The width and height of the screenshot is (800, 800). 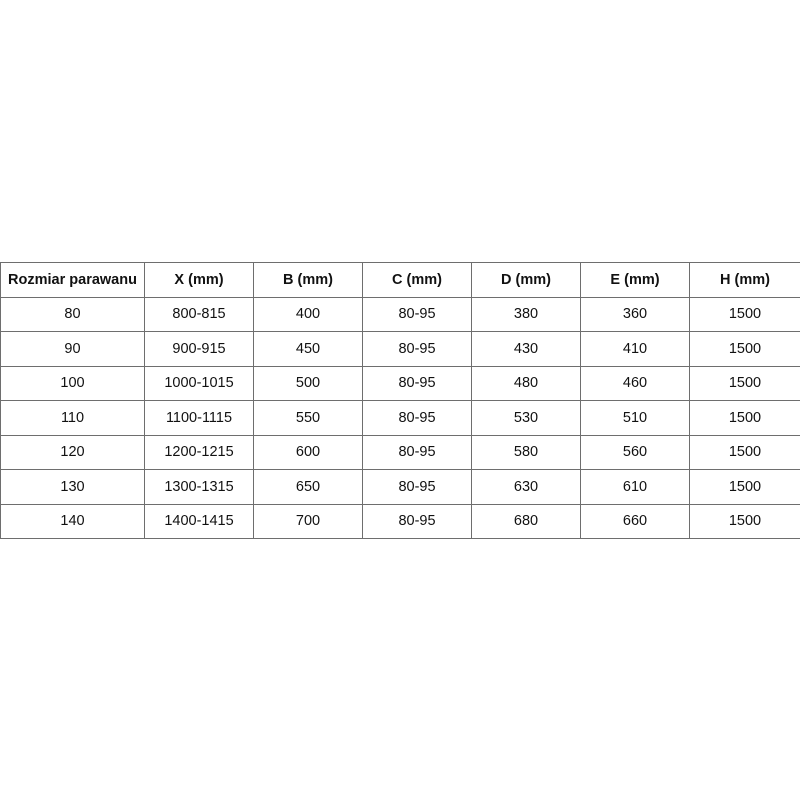 What do you see at coordinates (526, 314) in the screenshot?
I see `table-cell: 380` at bounding box center [526, 314].